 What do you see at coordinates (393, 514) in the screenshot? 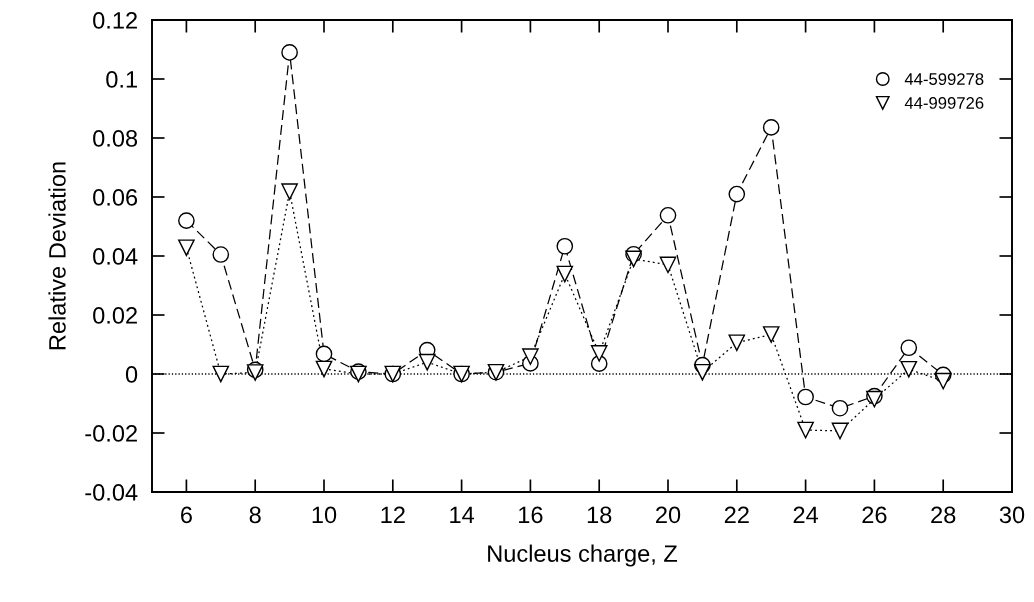
I see `x-tick-label: 12` at bounding box center [393, 514].